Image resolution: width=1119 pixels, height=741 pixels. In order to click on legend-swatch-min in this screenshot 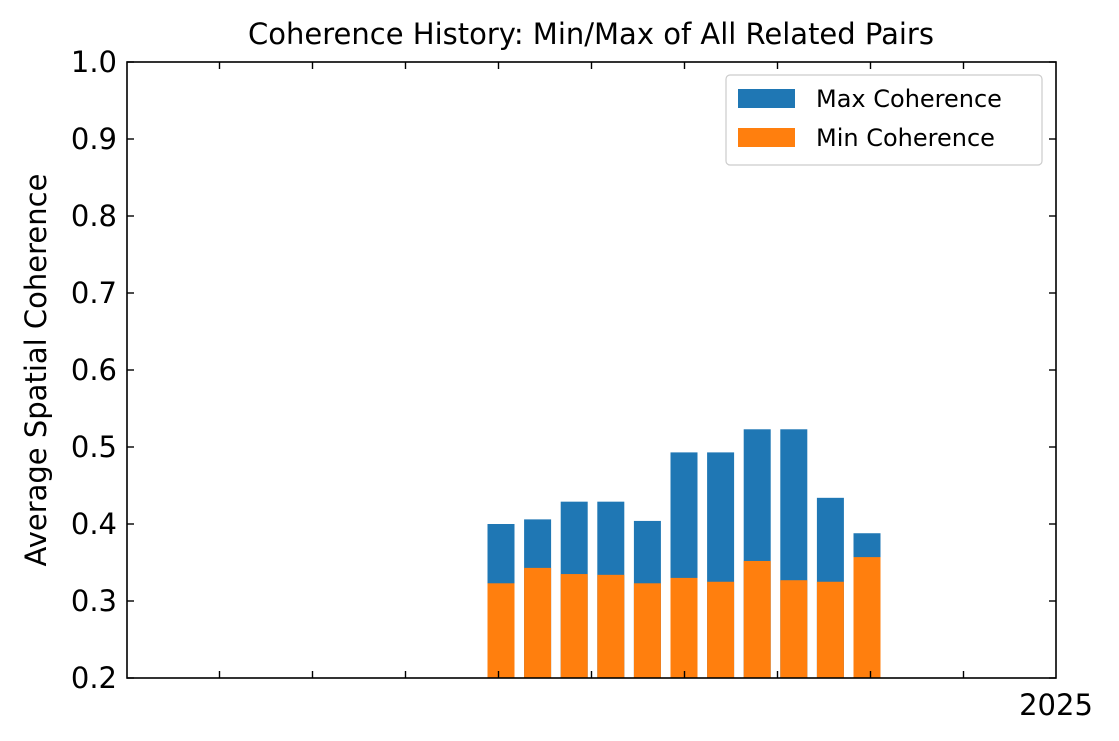, I will do `click(766, 137)`.